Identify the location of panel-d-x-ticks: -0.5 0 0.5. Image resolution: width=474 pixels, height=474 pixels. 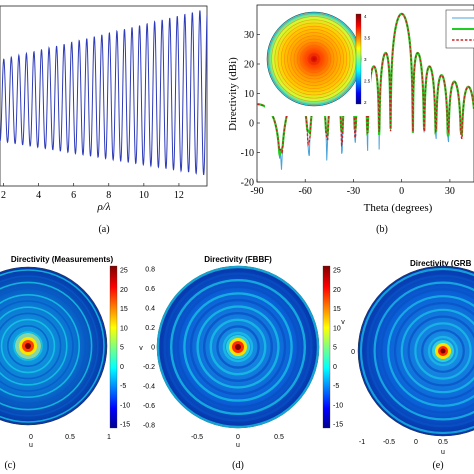
(237, 437).